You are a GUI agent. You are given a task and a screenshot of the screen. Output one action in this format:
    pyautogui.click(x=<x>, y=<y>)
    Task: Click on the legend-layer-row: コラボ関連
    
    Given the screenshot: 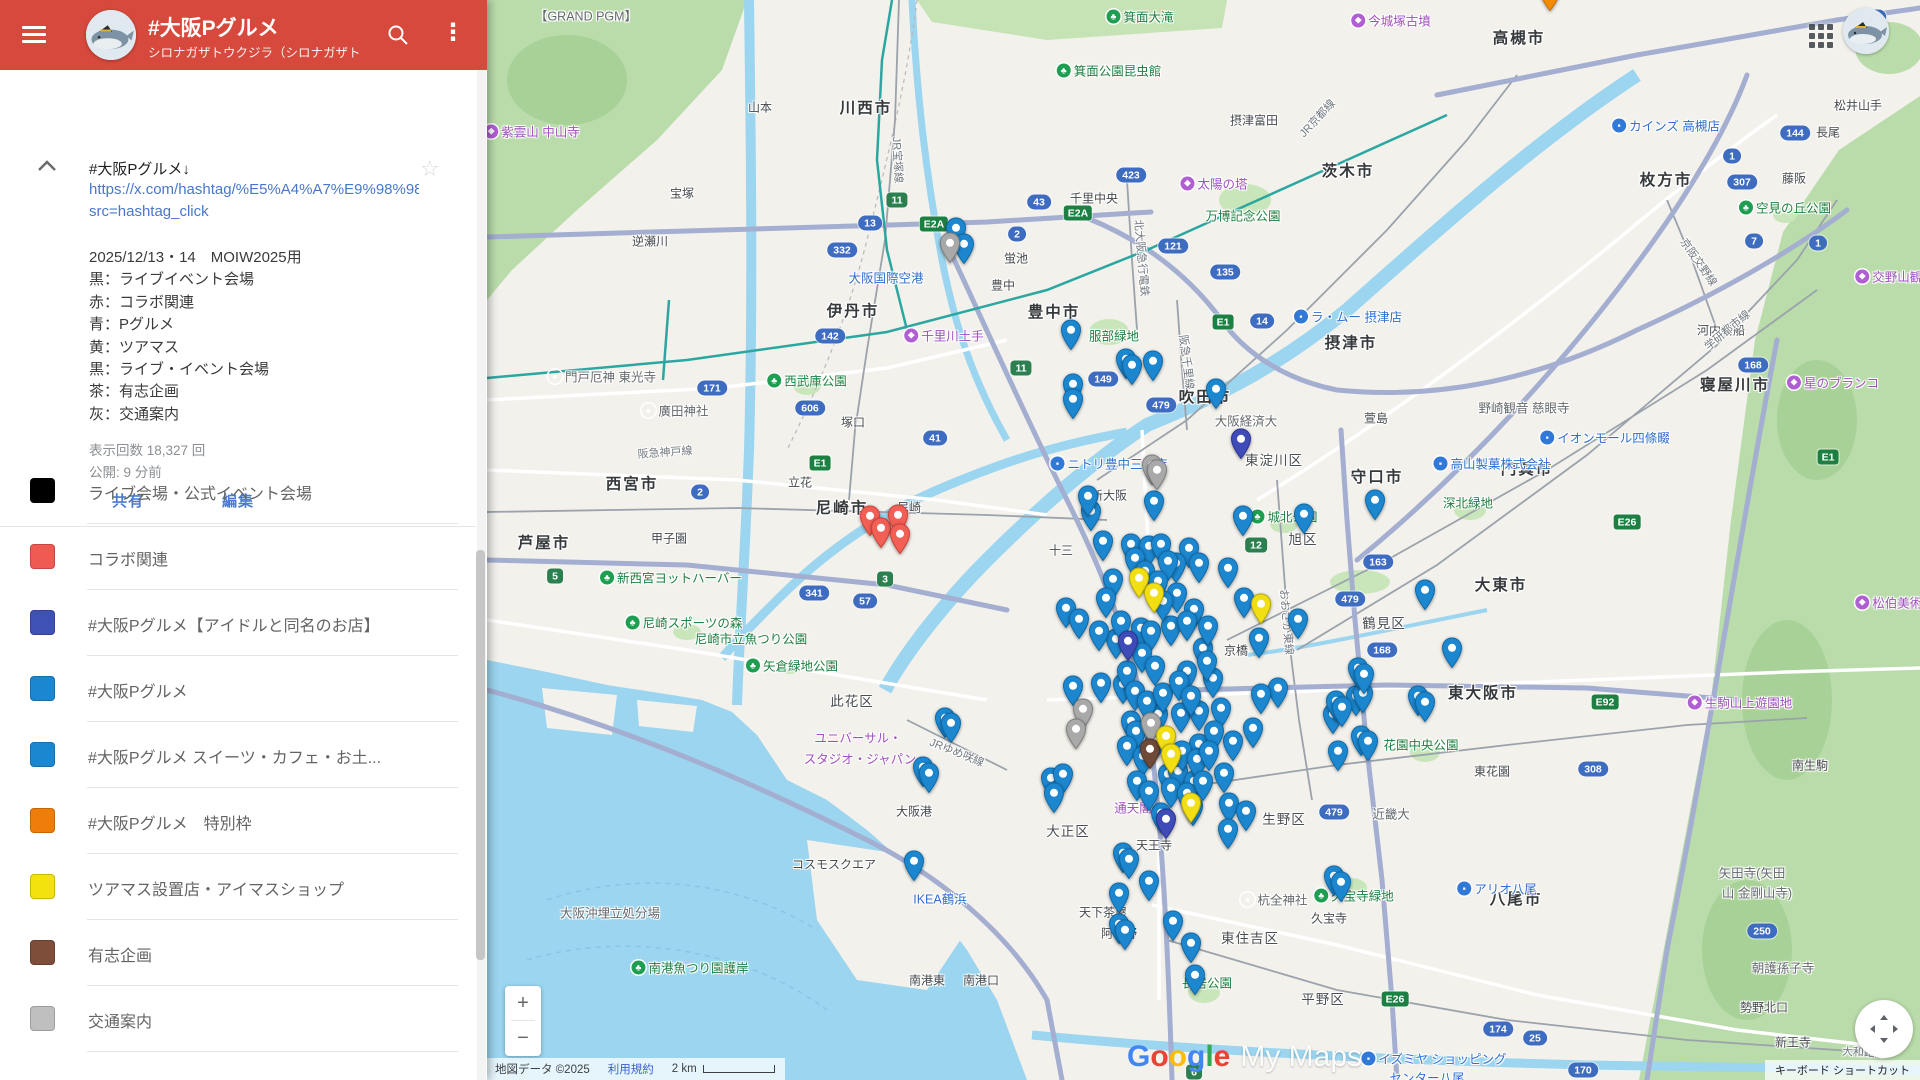 What is the action you would take?
    pyautogui.click(x=238, y=557)
    